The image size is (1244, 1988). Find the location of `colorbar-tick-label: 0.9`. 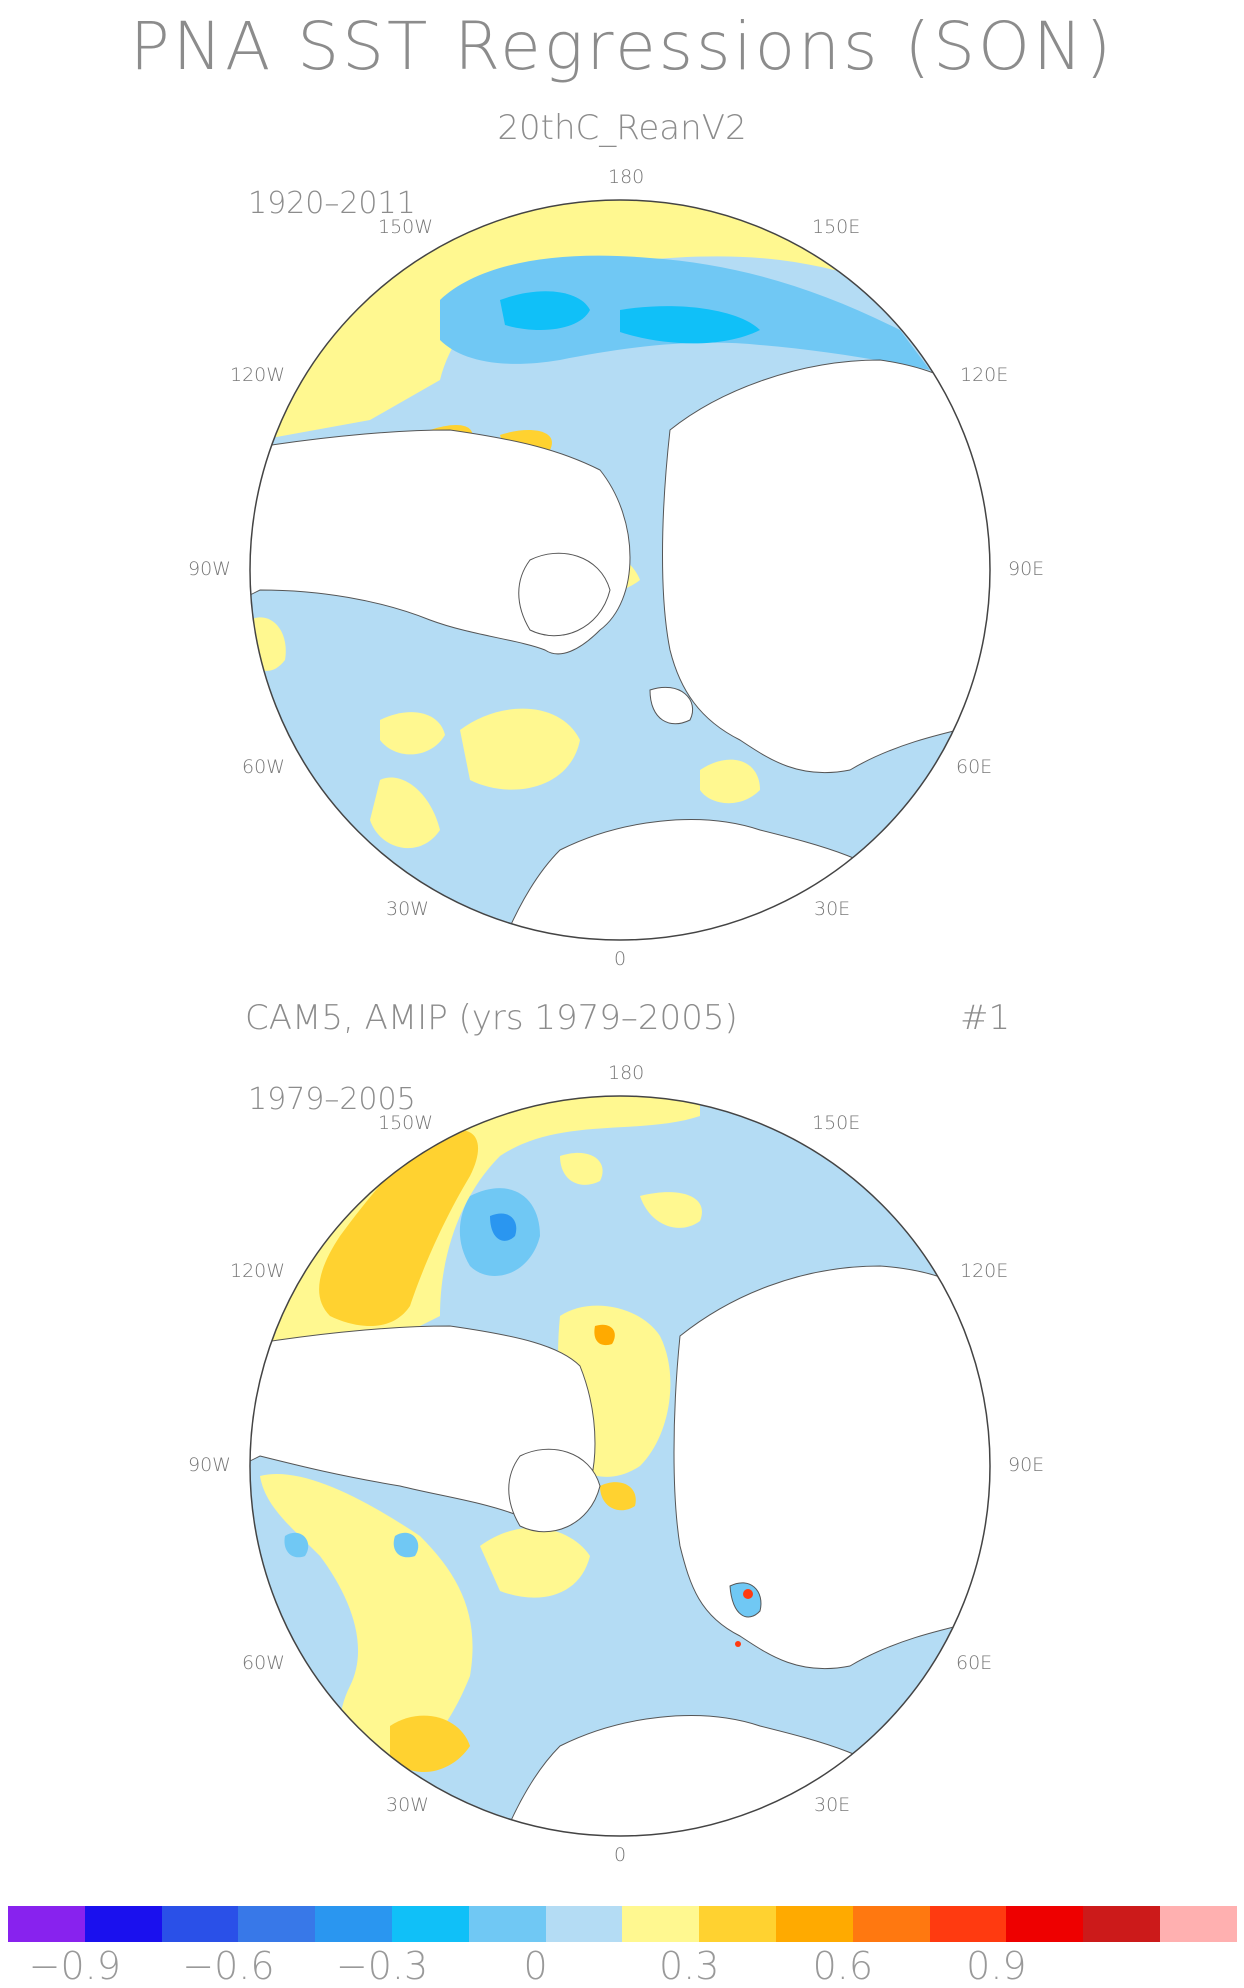

colorbar-tick-label: 0.9 is located at coordinates (996, 1966).